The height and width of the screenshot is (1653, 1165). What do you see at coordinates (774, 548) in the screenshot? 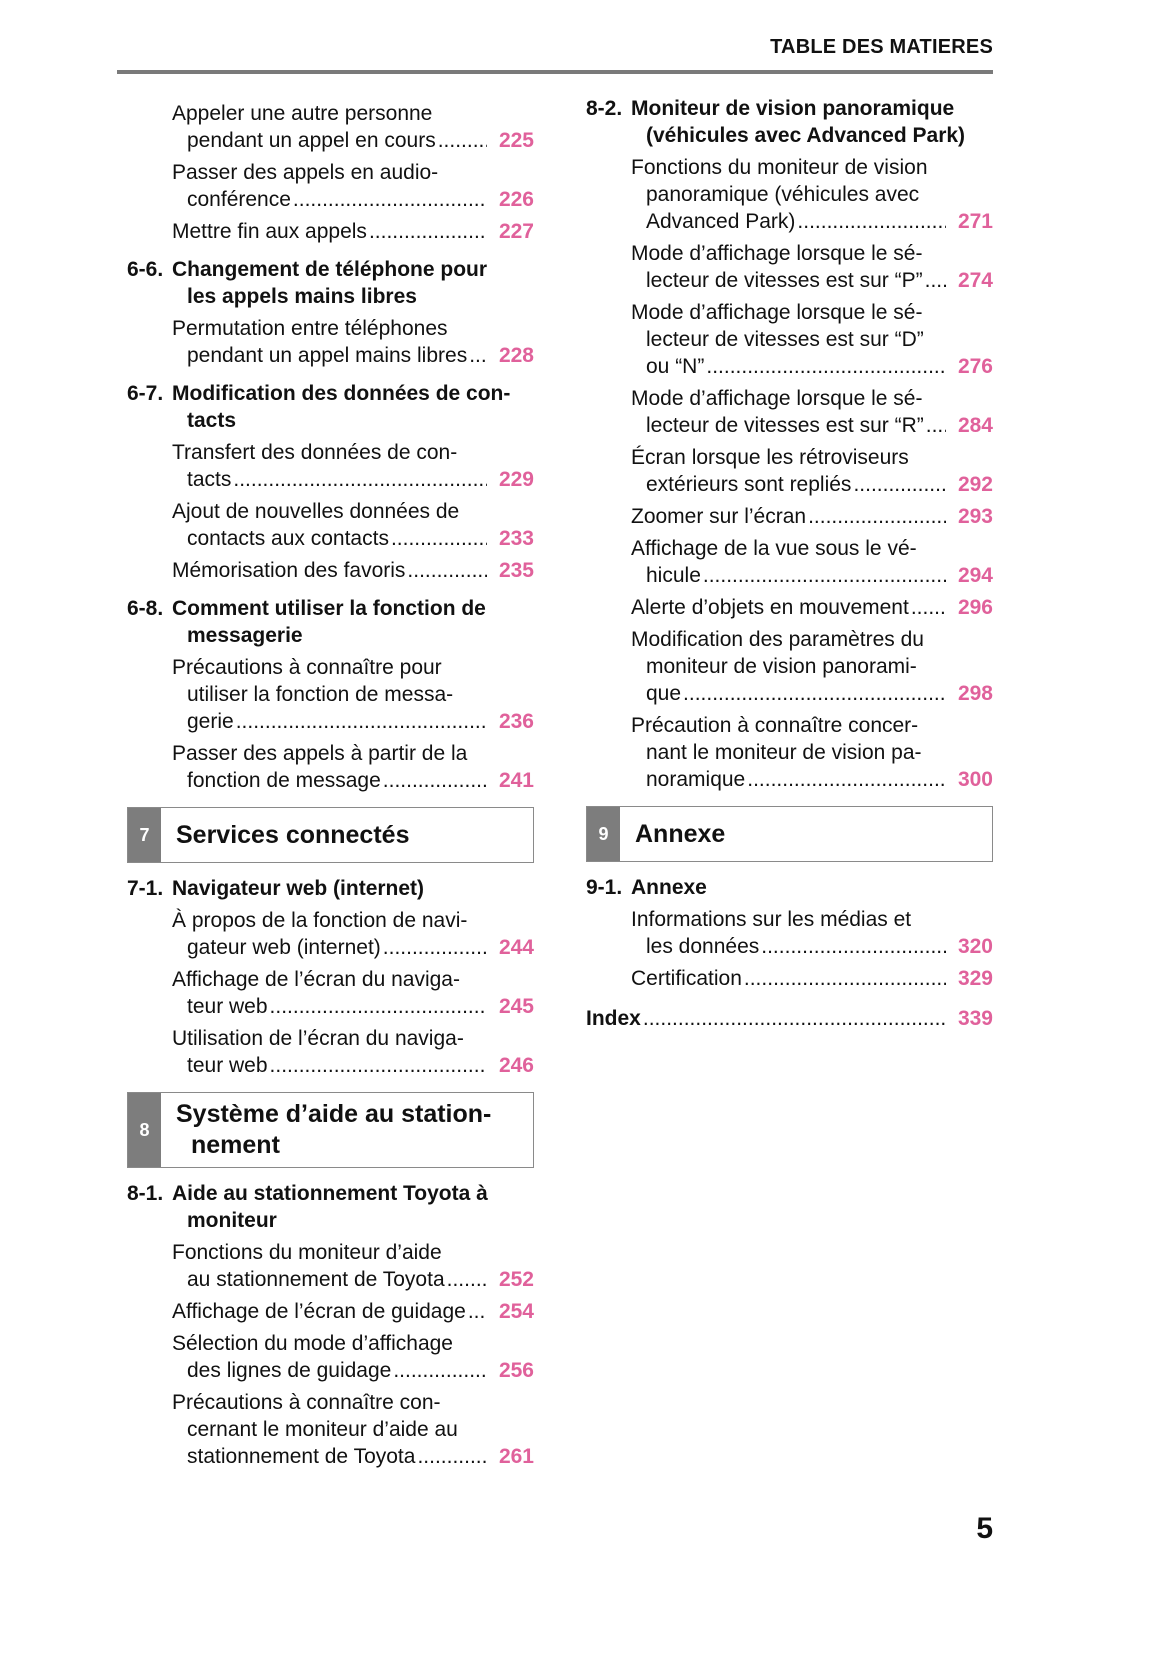
I see `entry-text: Affichage de la vue sous le vé-` at bounding box center [774, 548].